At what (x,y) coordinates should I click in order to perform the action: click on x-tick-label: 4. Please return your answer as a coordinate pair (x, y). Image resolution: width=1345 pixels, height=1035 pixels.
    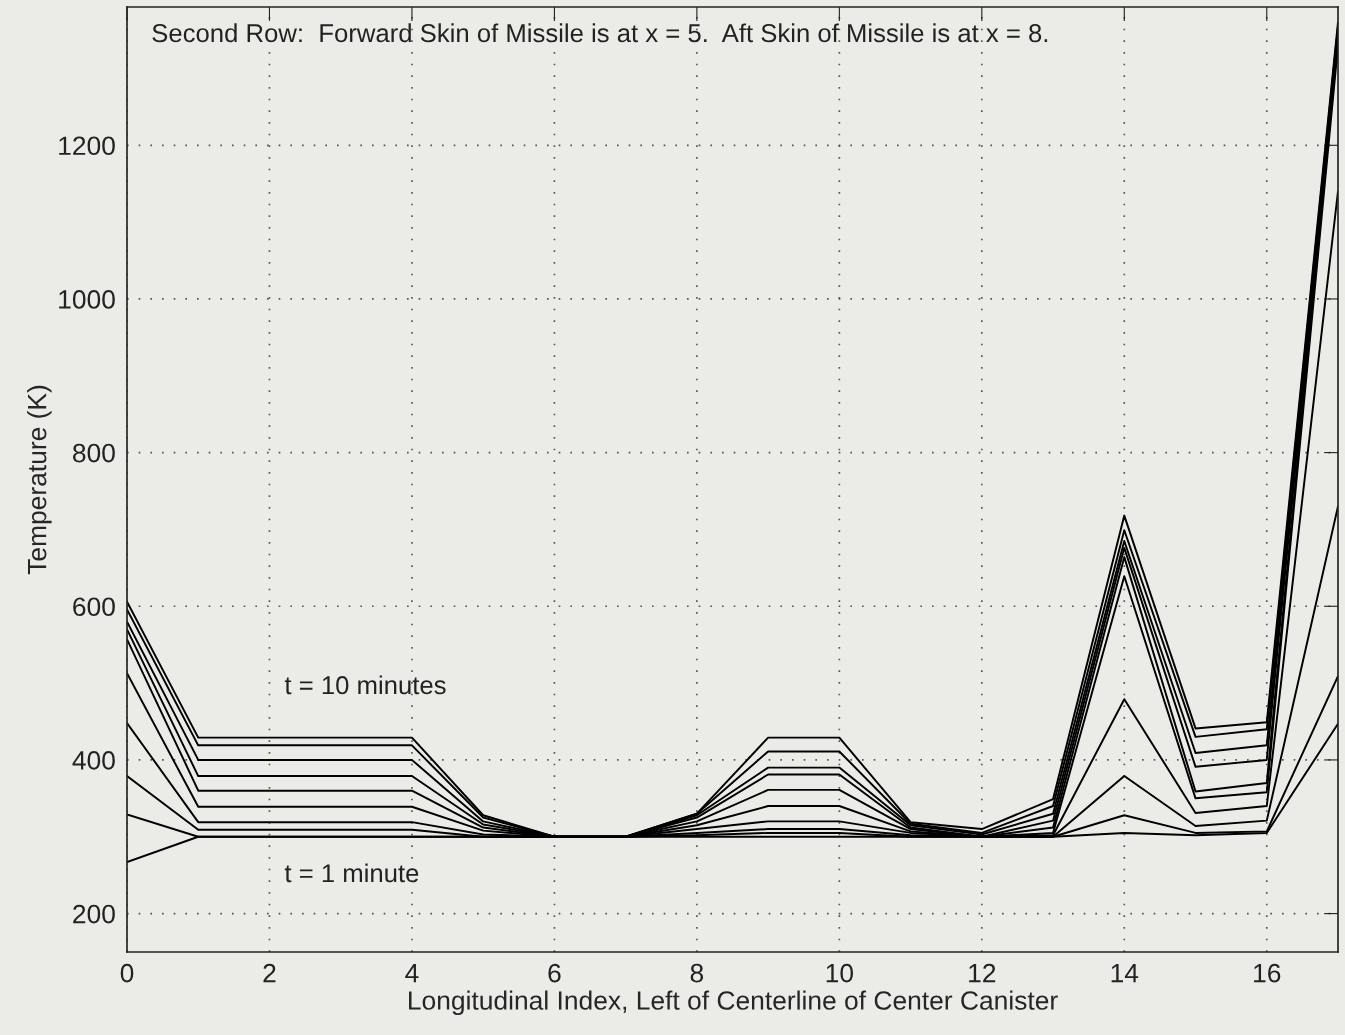
    Looking at the image, I should click on (412, 973).